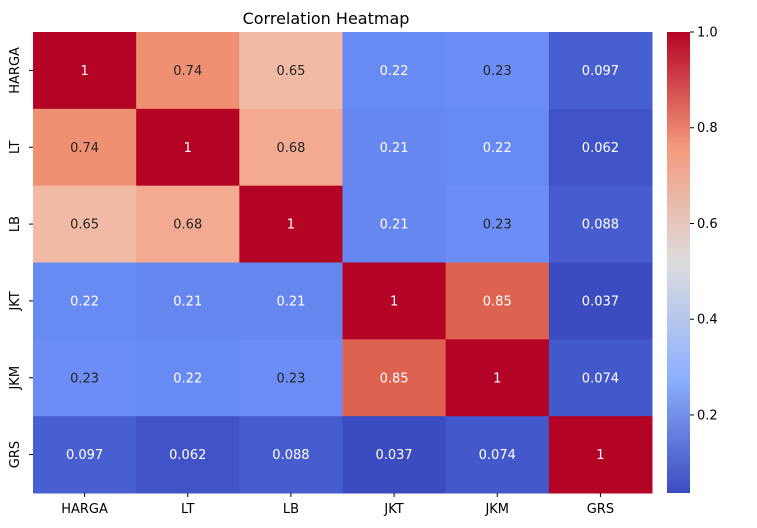  Describe the element at coordinates (707, 33) in the screenshot. I see `colorbar-tick-label: 1.0` at that location.